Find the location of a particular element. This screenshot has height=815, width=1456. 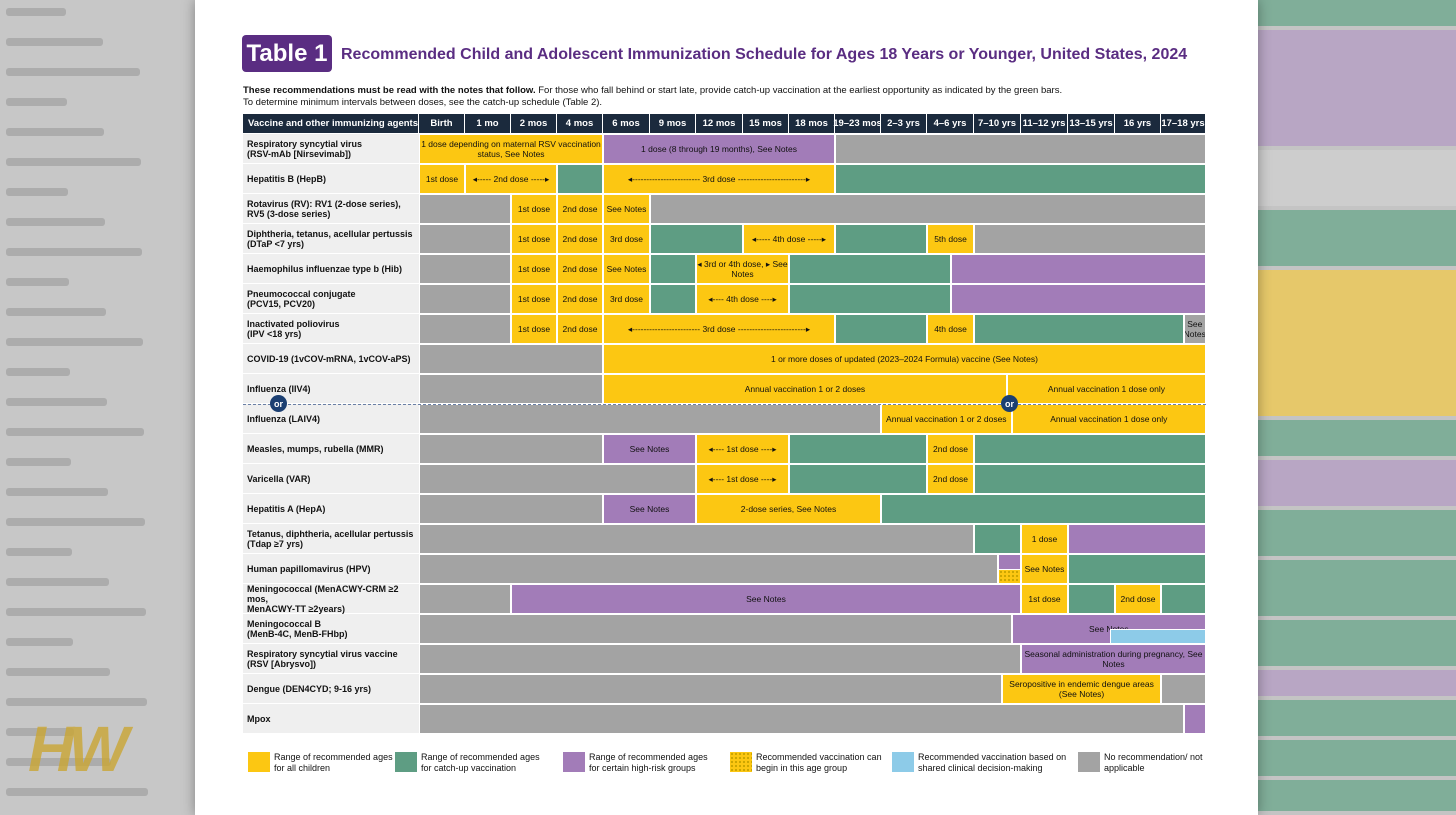

schedule-cell: 1st dose is located at coordinates (534, 209).